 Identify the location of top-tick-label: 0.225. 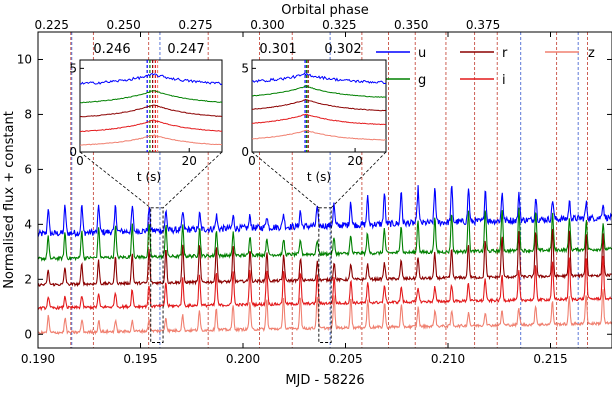
(52, 25).